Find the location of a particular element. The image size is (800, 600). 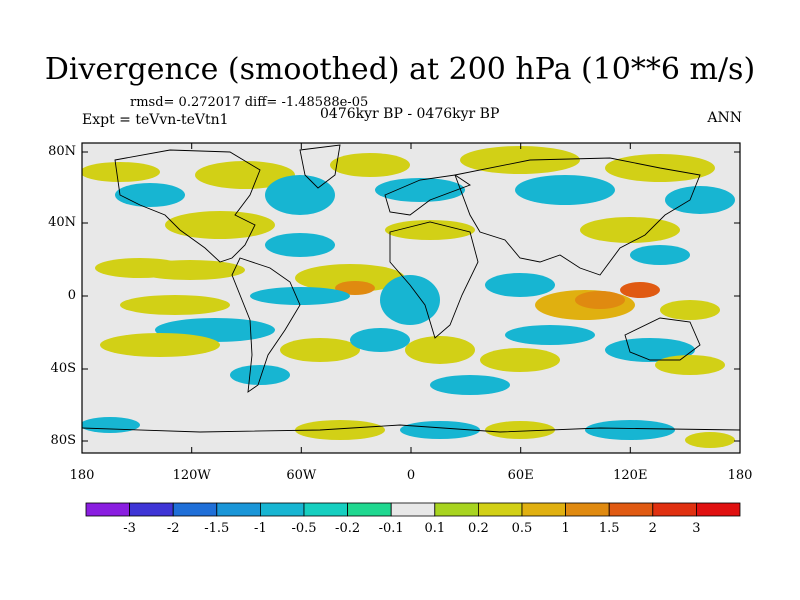

rmsd-diff-stats: rmsd= 0.272017 diff= -1.48588e-05 is located at coordinates (249, 102).